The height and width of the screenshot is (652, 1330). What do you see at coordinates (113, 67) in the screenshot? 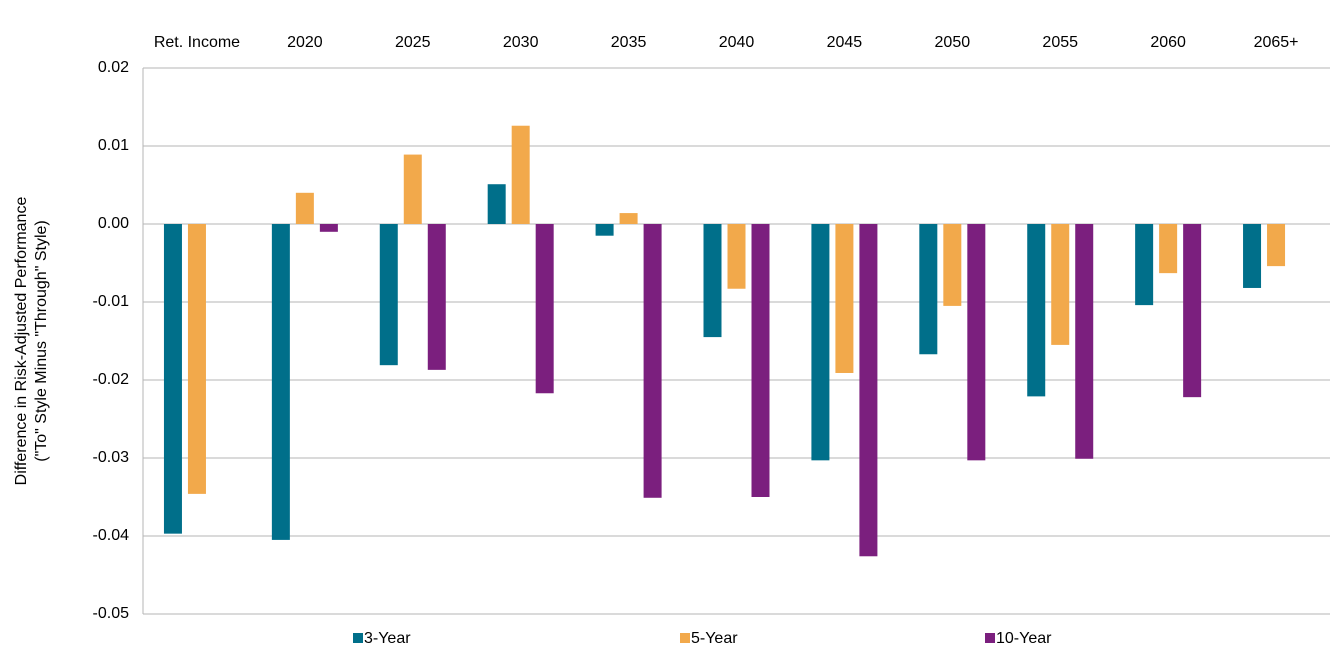
I see `y-tick-label: 0.02` at bounding box center [113, 67].